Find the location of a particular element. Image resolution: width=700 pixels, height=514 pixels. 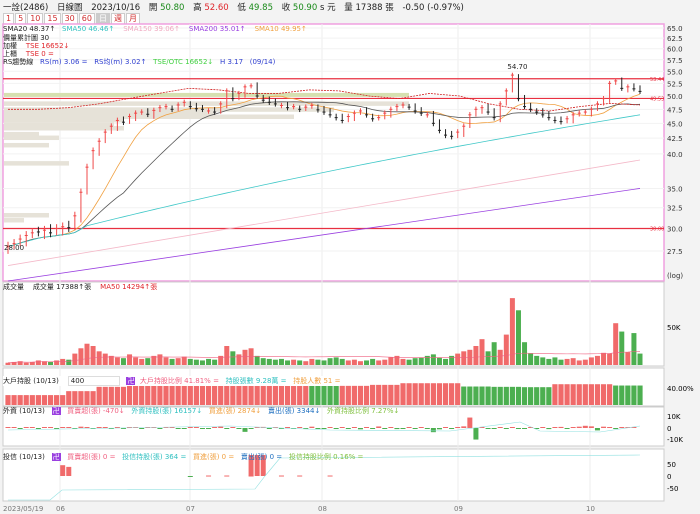

trust-sell: 賣出(張) 0 = is located at coordinates (261, 457).